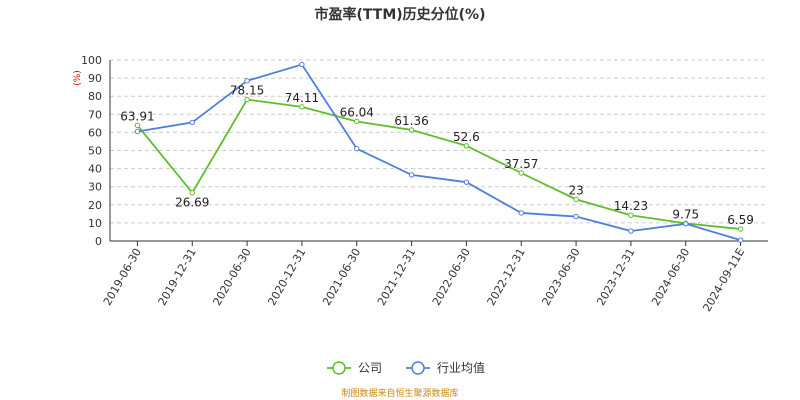  I want to click on source-note: 制图数据来自恒生聚源数据库, so click(399, 393).